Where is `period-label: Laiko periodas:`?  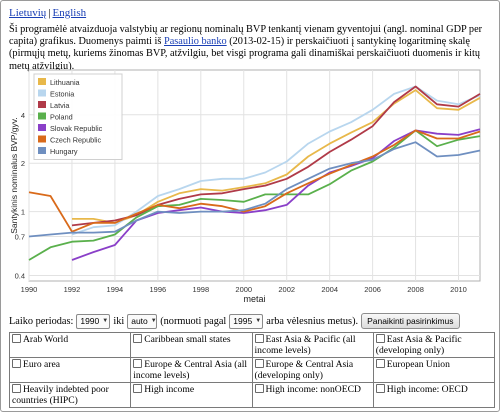 period-label: Laiko periodas: is located at coordinates (41, 321).